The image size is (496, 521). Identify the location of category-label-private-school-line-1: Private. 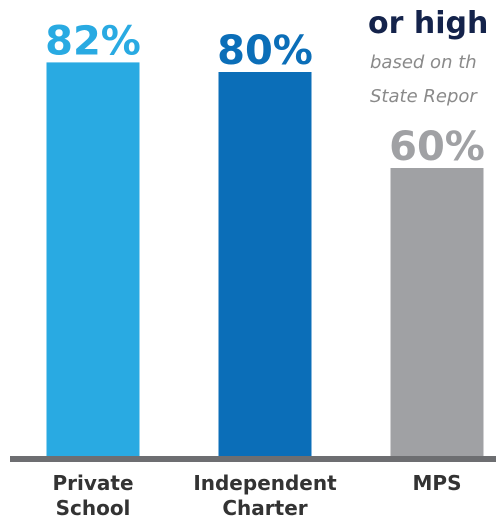
(92, 483).